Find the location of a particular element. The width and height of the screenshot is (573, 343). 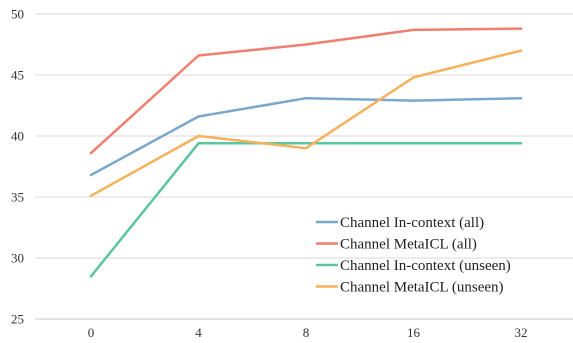

x-tick-label-32: 32 is located at coordinates (521, 332).